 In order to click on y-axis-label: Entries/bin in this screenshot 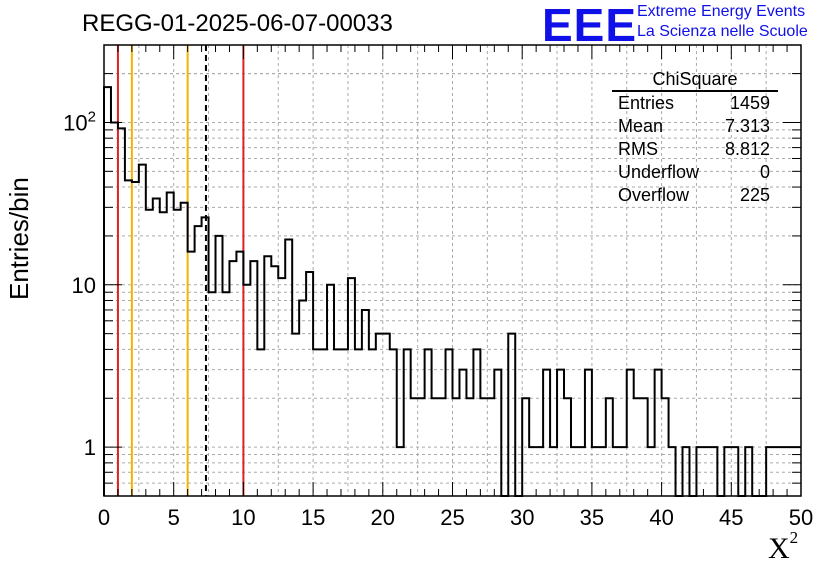, I will do `click(19, 238)`.